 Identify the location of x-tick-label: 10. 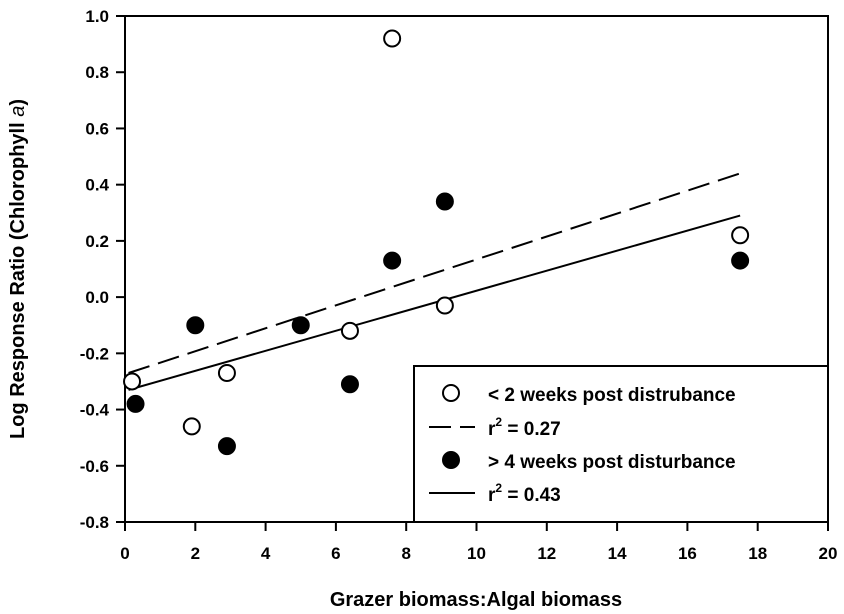
(476, 553).